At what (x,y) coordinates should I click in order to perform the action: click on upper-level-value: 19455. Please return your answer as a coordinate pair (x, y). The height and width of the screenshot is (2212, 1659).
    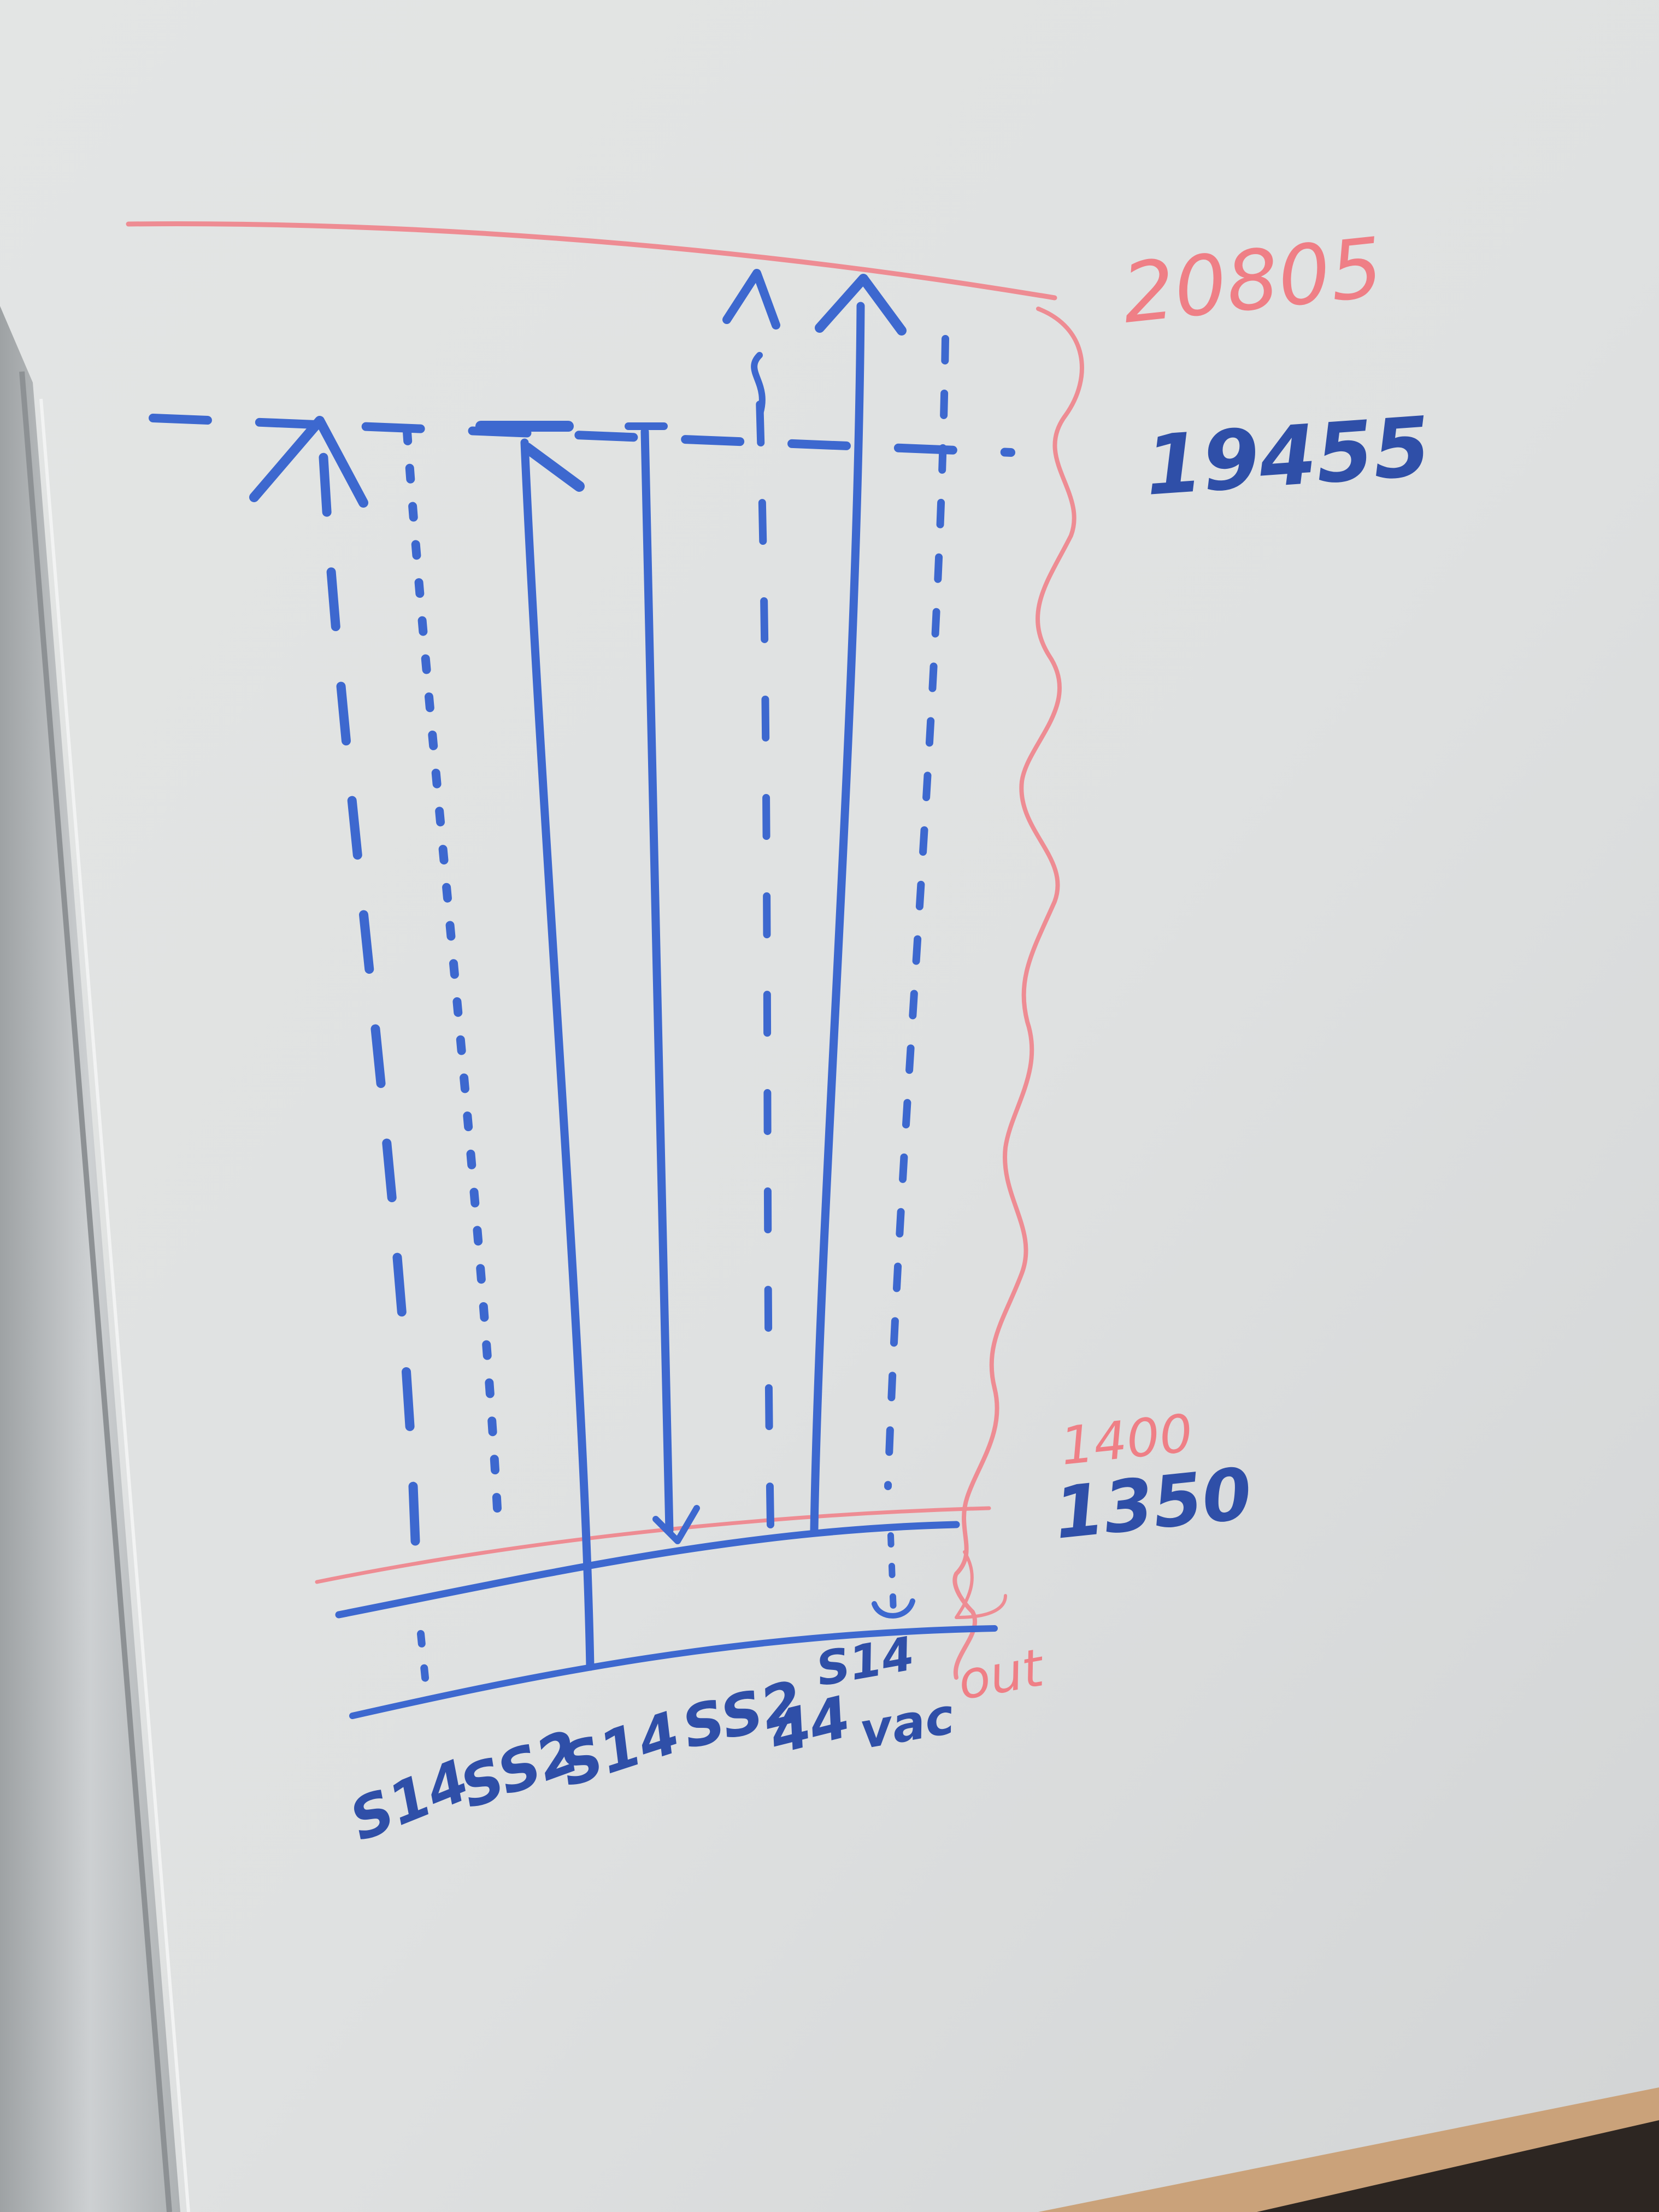
    Looking at the image, I should click on (1287, 456).